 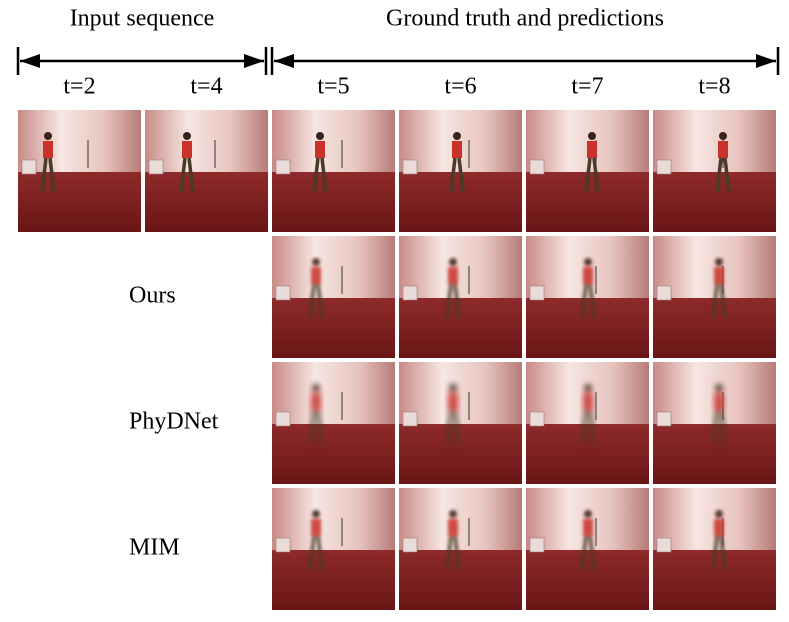 I want to click on method-label: Ours, so click(x=152, y=296).